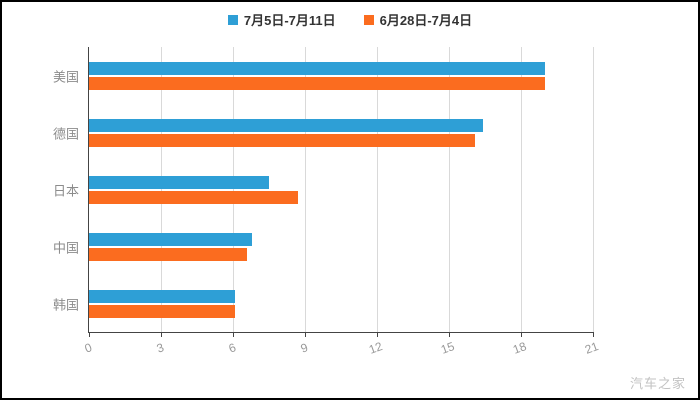  What do you see at coordinates (65, 133) in the screenshot?
I see `category-label: 德国` at bounding box center [65, 133].